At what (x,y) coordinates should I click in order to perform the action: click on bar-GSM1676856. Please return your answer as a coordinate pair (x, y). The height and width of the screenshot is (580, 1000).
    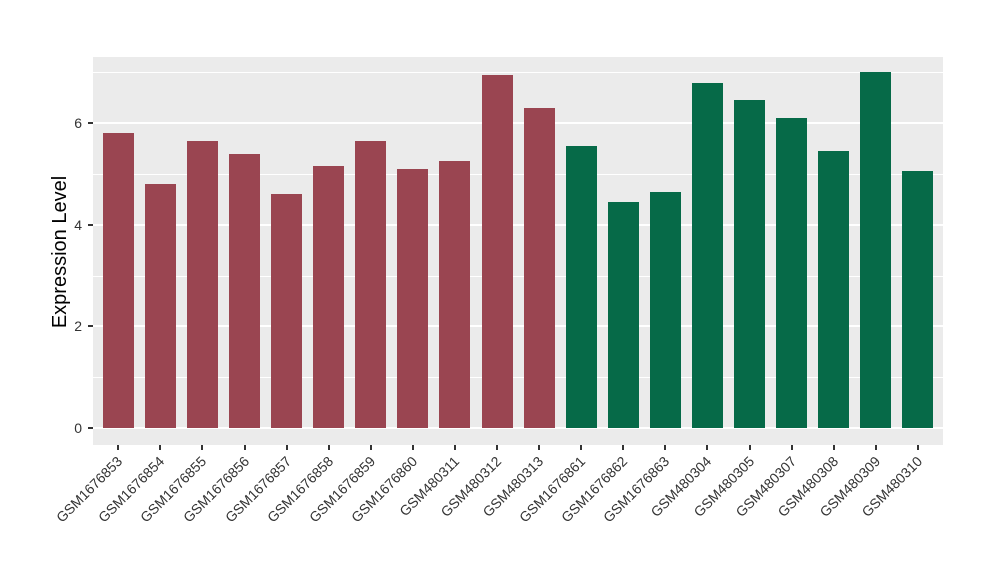
    Looking at the image, I should click on (245, 290).